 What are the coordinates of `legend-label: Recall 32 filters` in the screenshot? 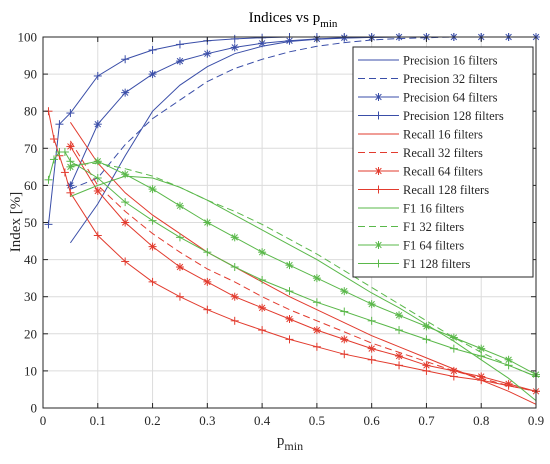 It's located at (443, 153).